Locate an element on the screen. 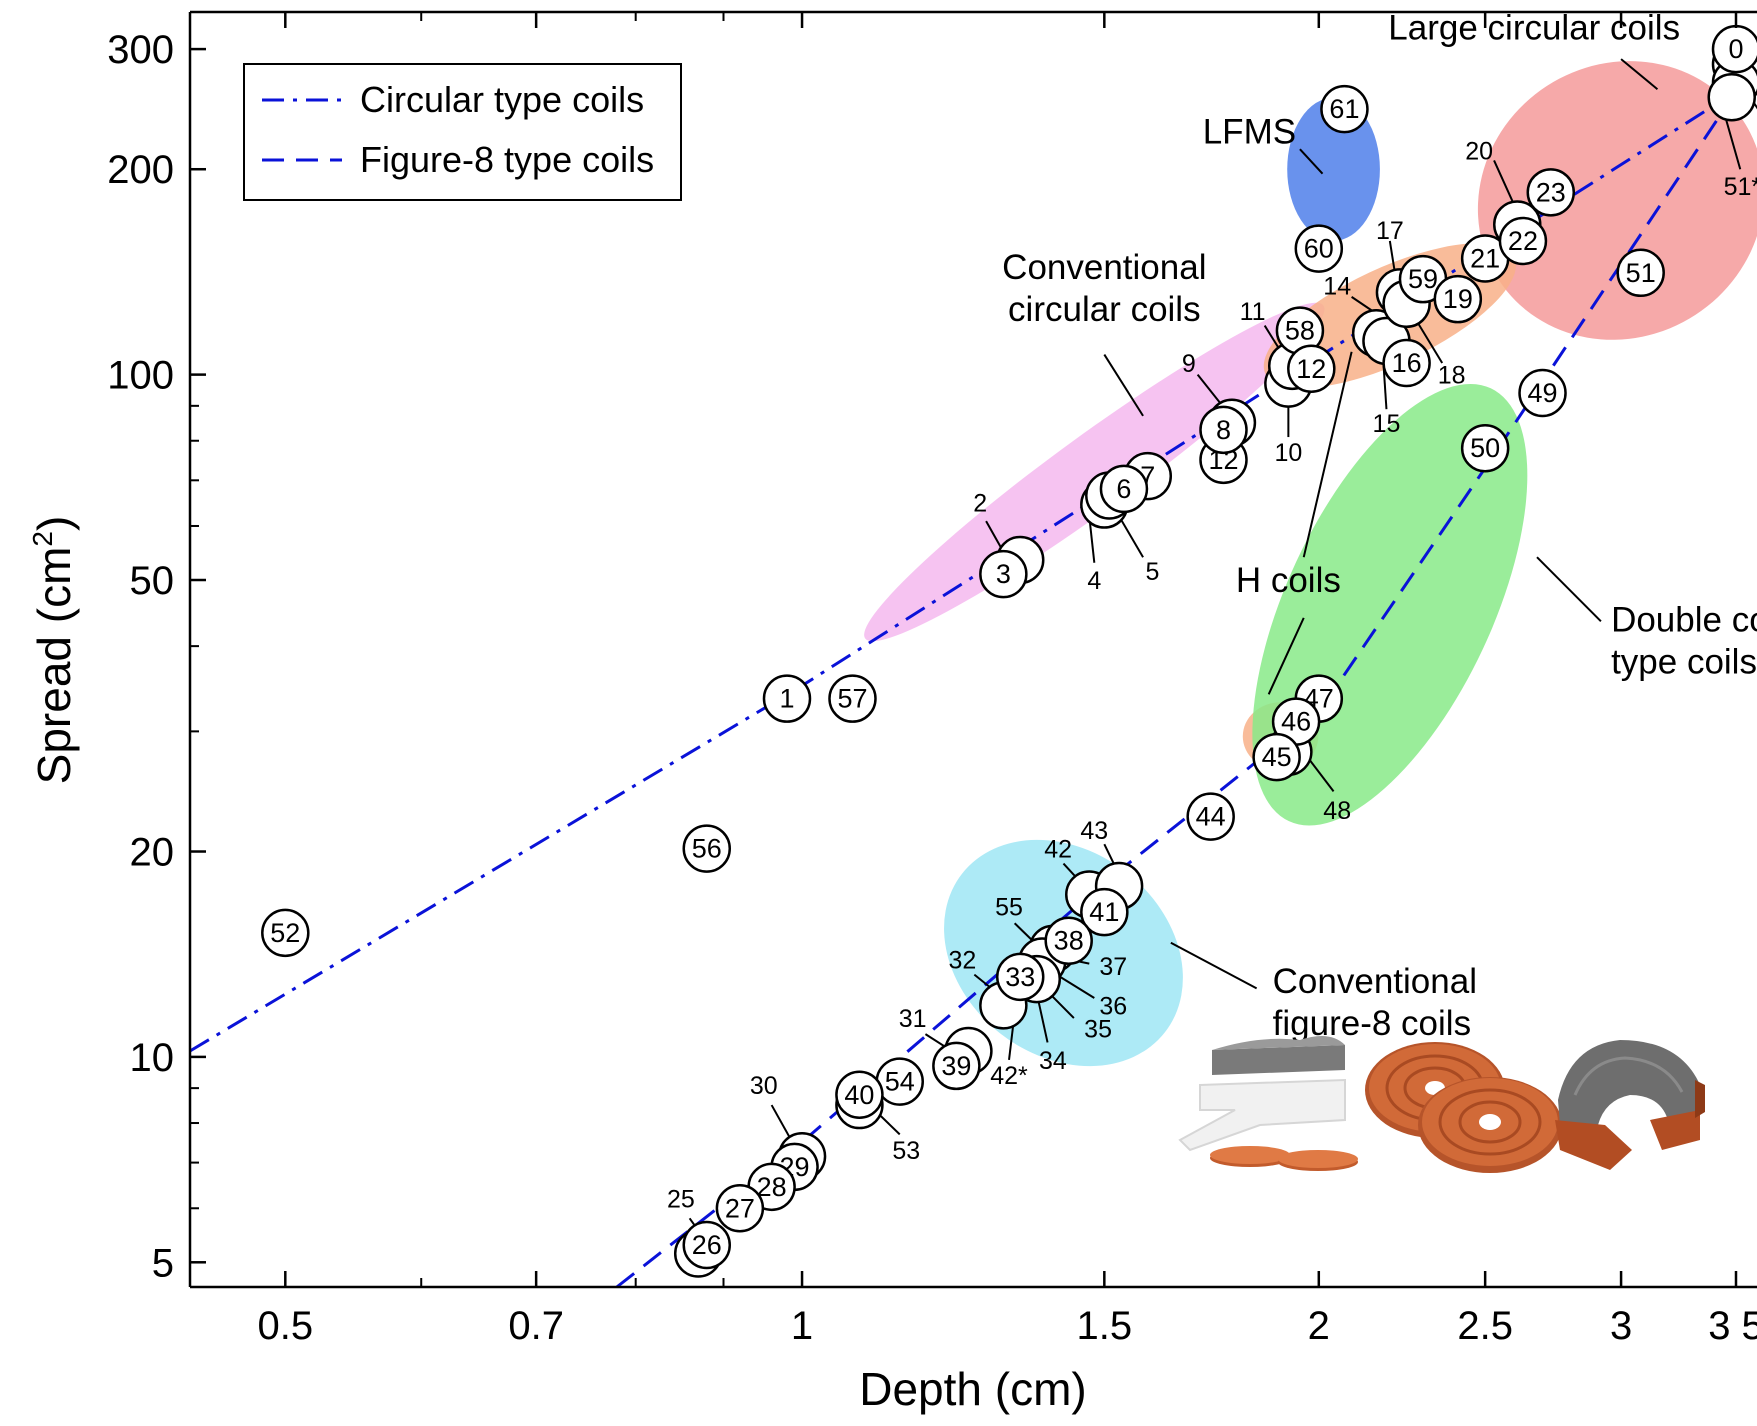 This screenshot has height=1426, width=1757. x-tick-label: 1 is located at coordinates (802, 1326).